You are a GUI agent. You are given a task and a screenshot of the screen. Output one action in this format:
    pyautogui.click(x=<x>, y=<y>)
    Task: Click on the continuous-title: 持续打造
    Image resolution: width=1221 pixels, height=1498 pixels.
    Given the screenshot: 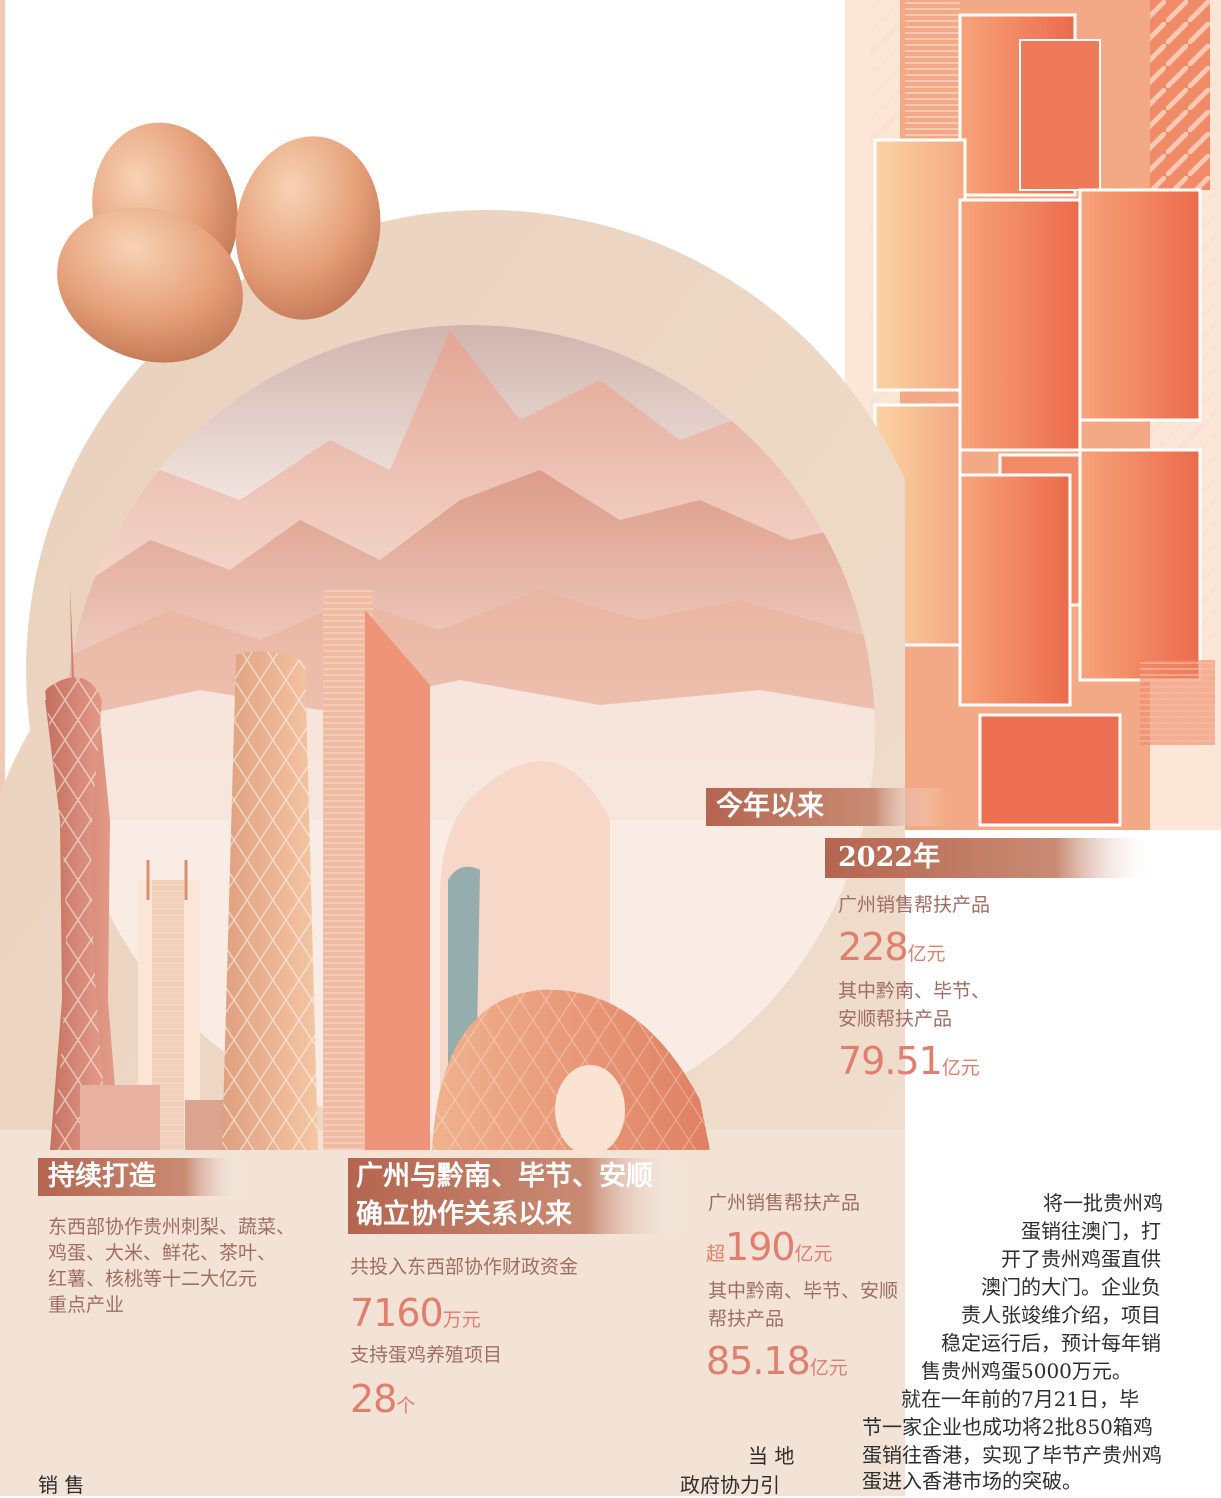 What is the action you would take?
    pyautogui.click(x=102, y=1176)
    